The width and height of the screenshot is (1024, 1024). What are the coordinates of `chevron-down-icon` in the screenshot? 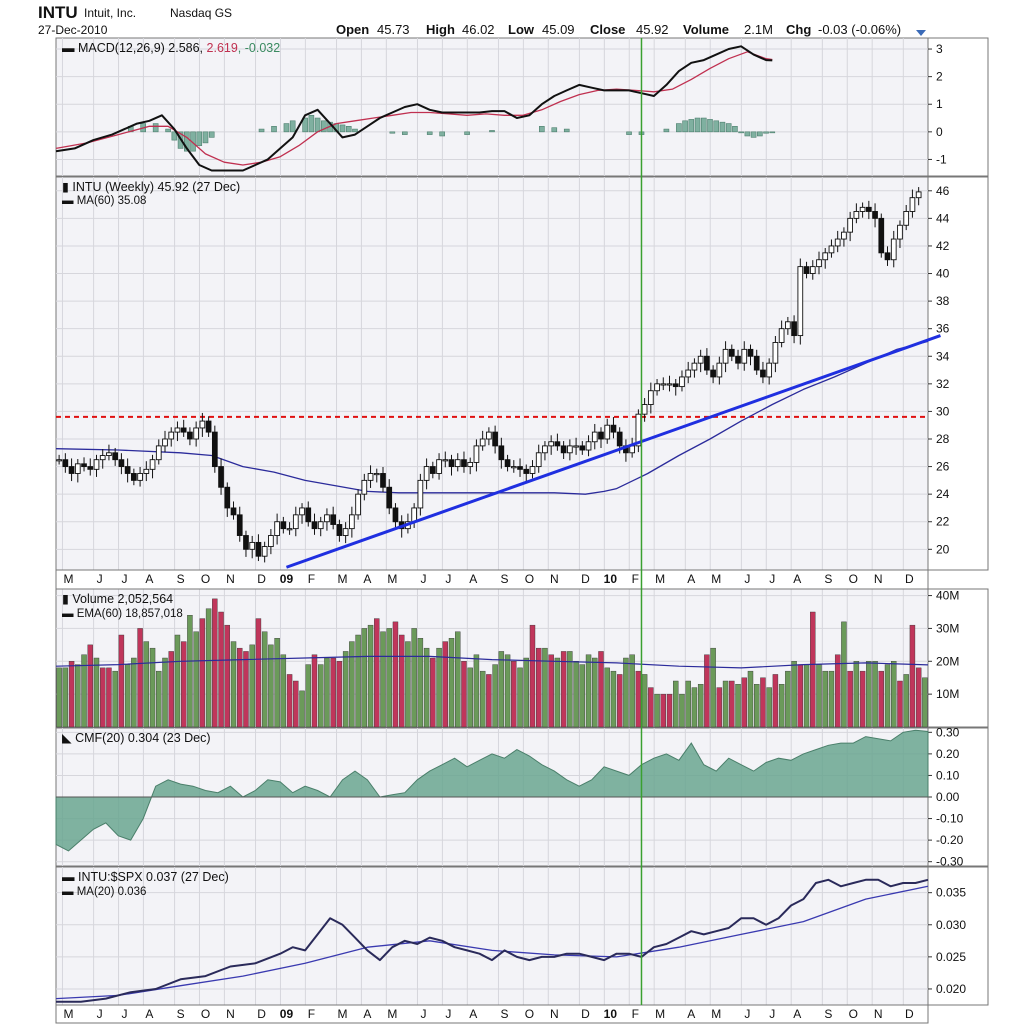 It's located at (921, 33).